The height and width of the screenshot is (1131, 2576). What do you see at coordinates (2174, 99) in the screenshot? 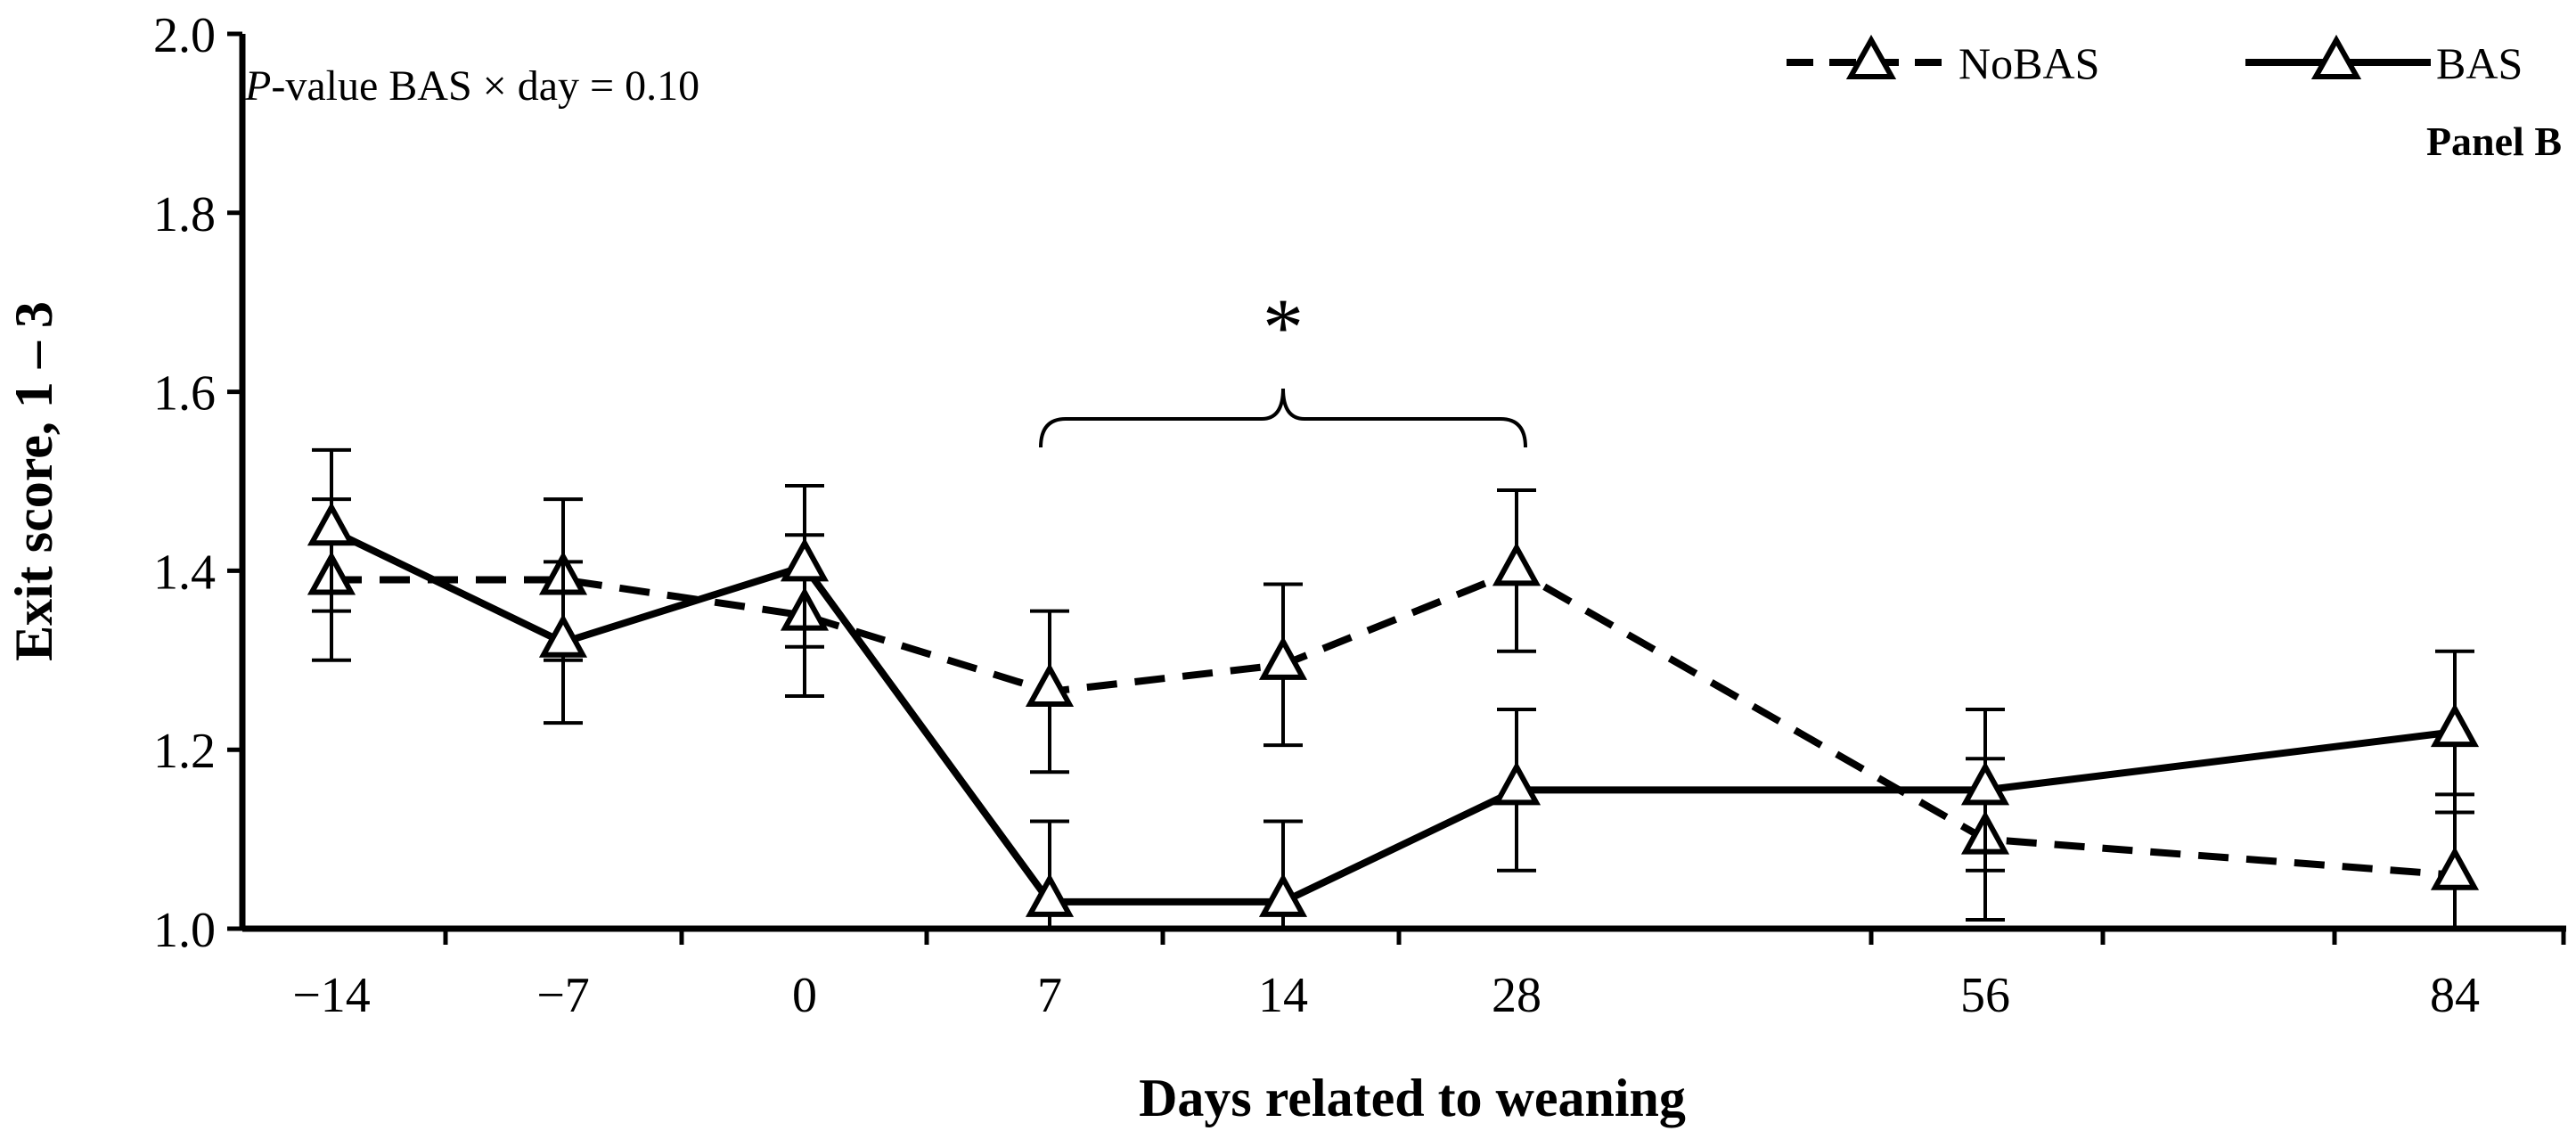
I see `legend: NoBAS BAS Panel B` at bounding box center [2174, 99].